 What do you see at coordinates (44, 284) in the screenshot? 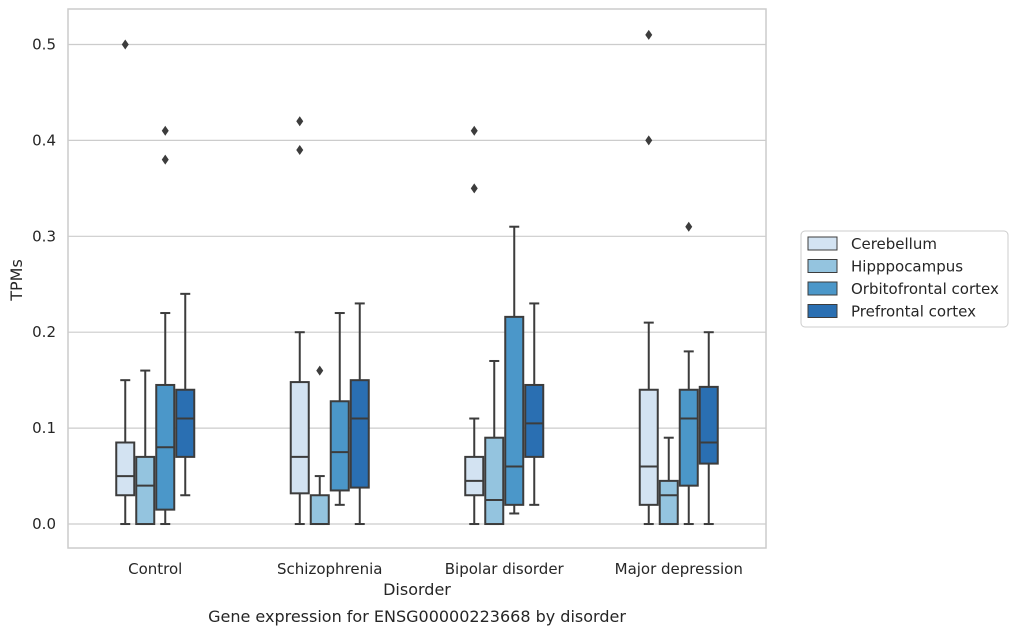
I see `y-axis-ticks: 0.0 0.1 0.2 0.3 0.4 0.5` at bounding box center [44, 284].